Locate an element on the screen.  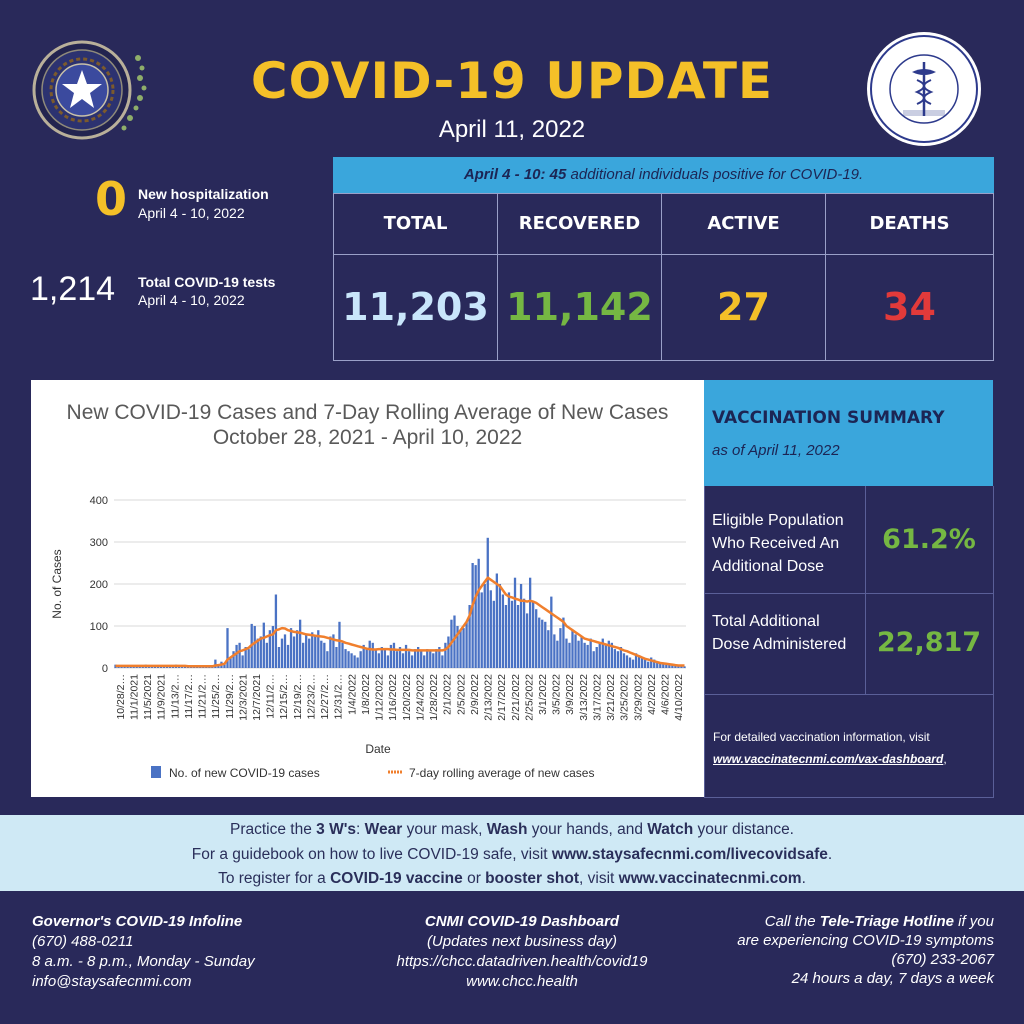
x-tick-label: 1/28/2022 is located at coordinates (434, 697).